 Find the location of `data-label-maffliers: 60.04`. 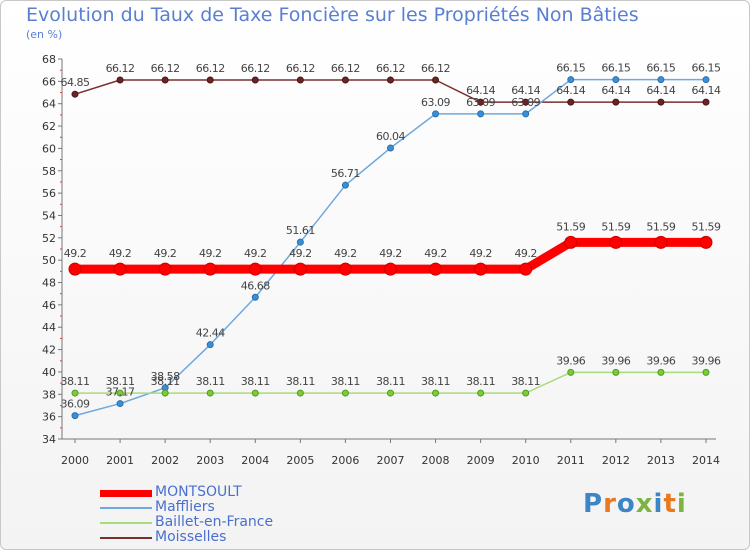

data-label-maffliers: 60.04 is located at coordinates (390, 136).